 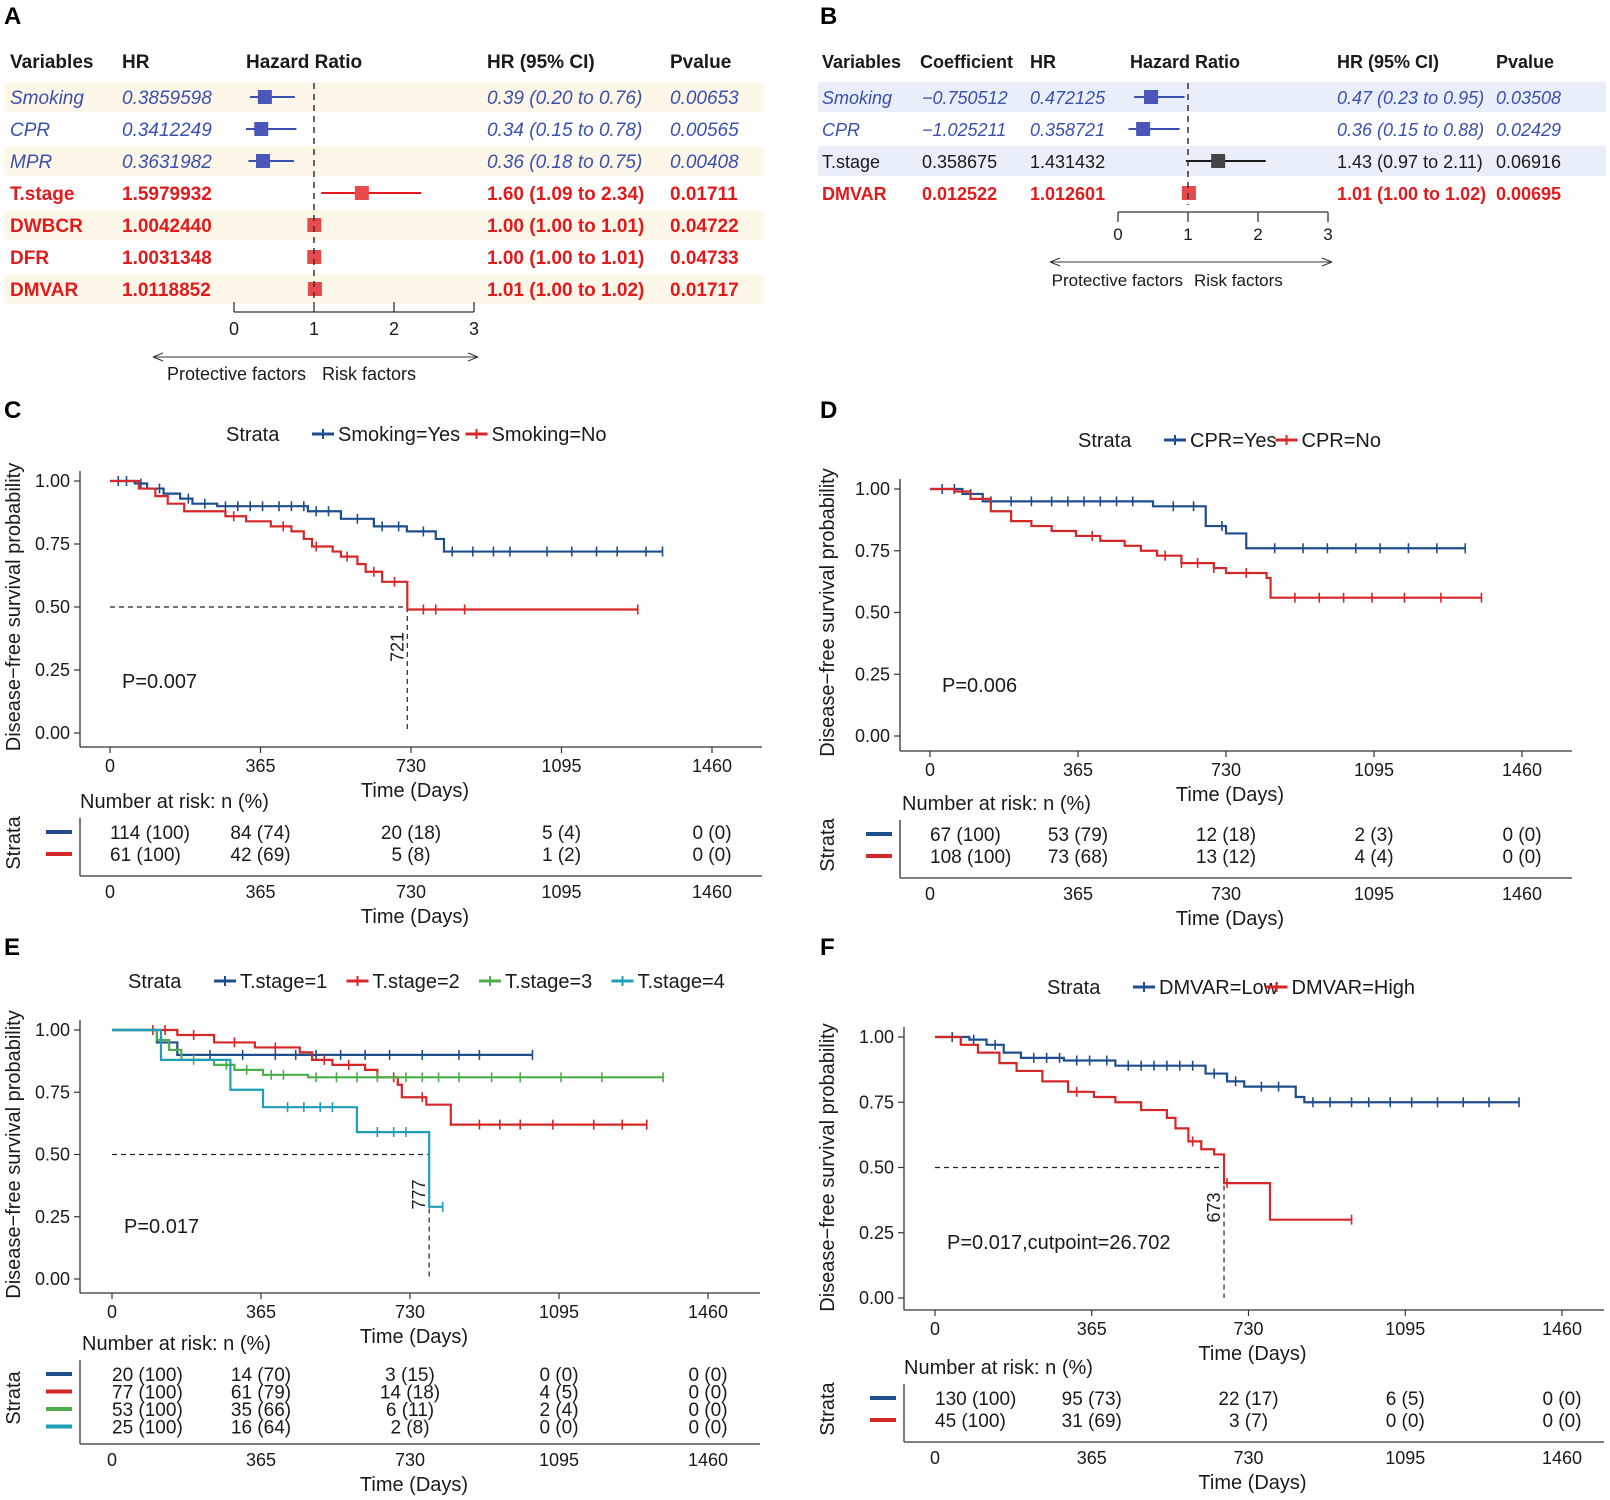 What do you see at coordinates (979, 686) in the screenshot?
I see `km-p-value: P=0.006` at bounding box center [979, 686].